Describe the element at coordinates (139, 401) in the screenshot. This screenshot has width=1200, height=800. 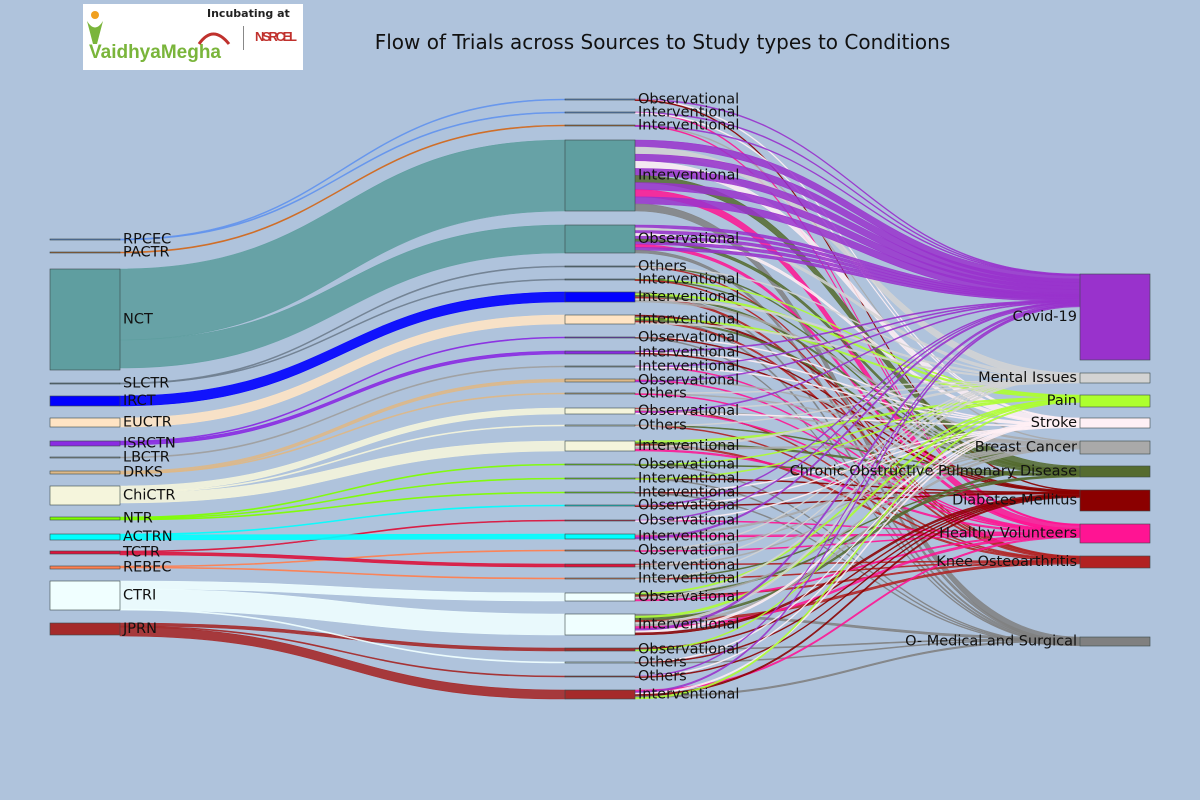
I see `source-label-irct: IRCT` at that location.